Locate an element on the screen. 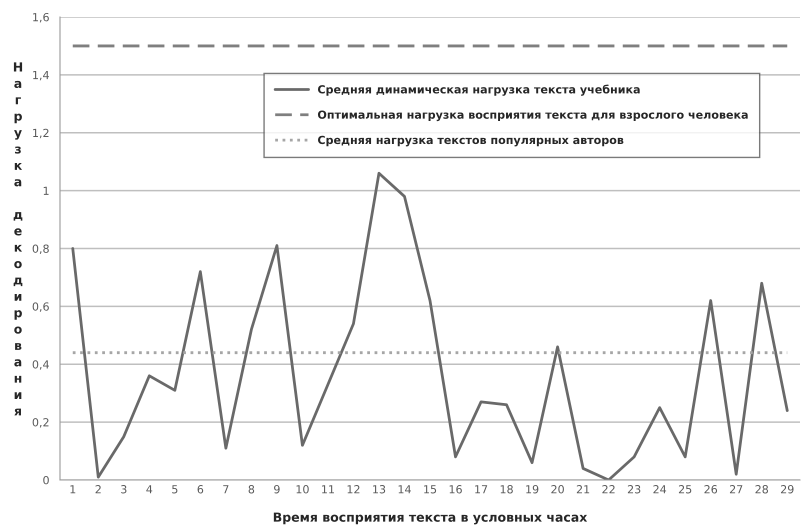 The image size is (805, 528). x-tick-label: 13 is located at coordinates (379, 489).